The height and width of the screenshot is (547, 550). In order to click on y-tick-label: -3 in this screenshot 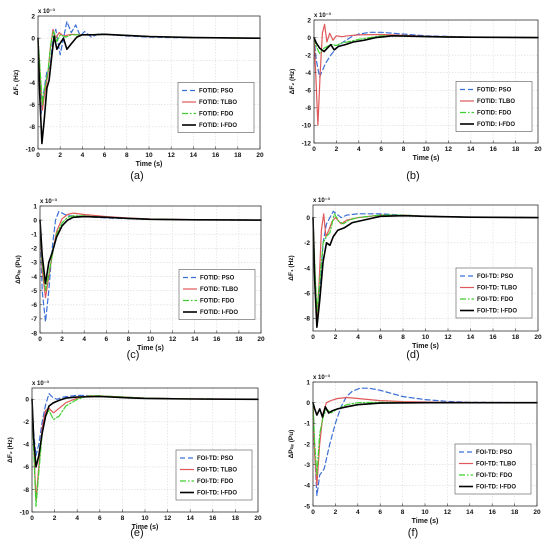, I will do `click(307, 465)`.